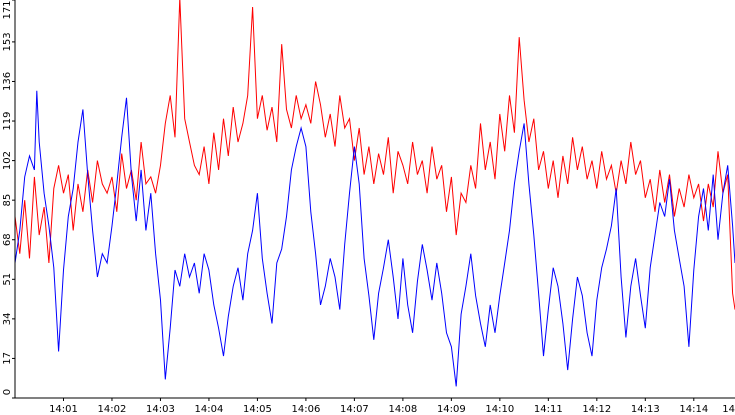 This screenshot has width=735, height=415. What do you see at coordinates (548, 409) in the screenshot?
I see `x-tick-label: 14:11` at bounding box center [548, 409].